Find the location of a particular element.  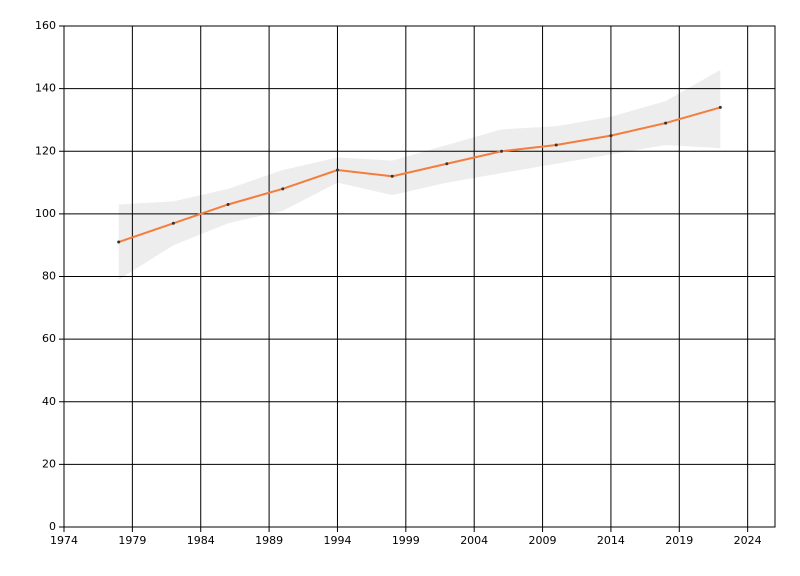

y-tick-label: 60 is located at coordinates (49, 338).